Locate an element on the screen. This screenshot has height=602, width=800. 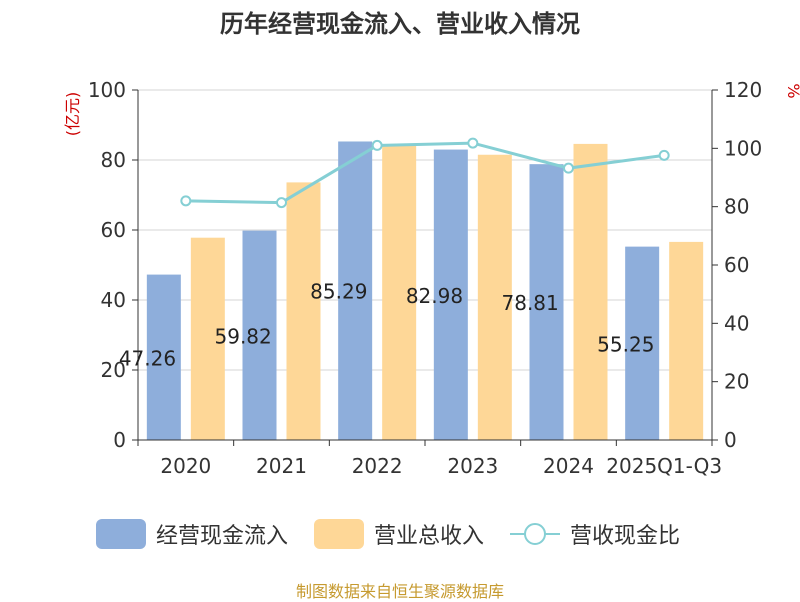
y-left-tick-label: 60 is located at coordinates (113, 230).